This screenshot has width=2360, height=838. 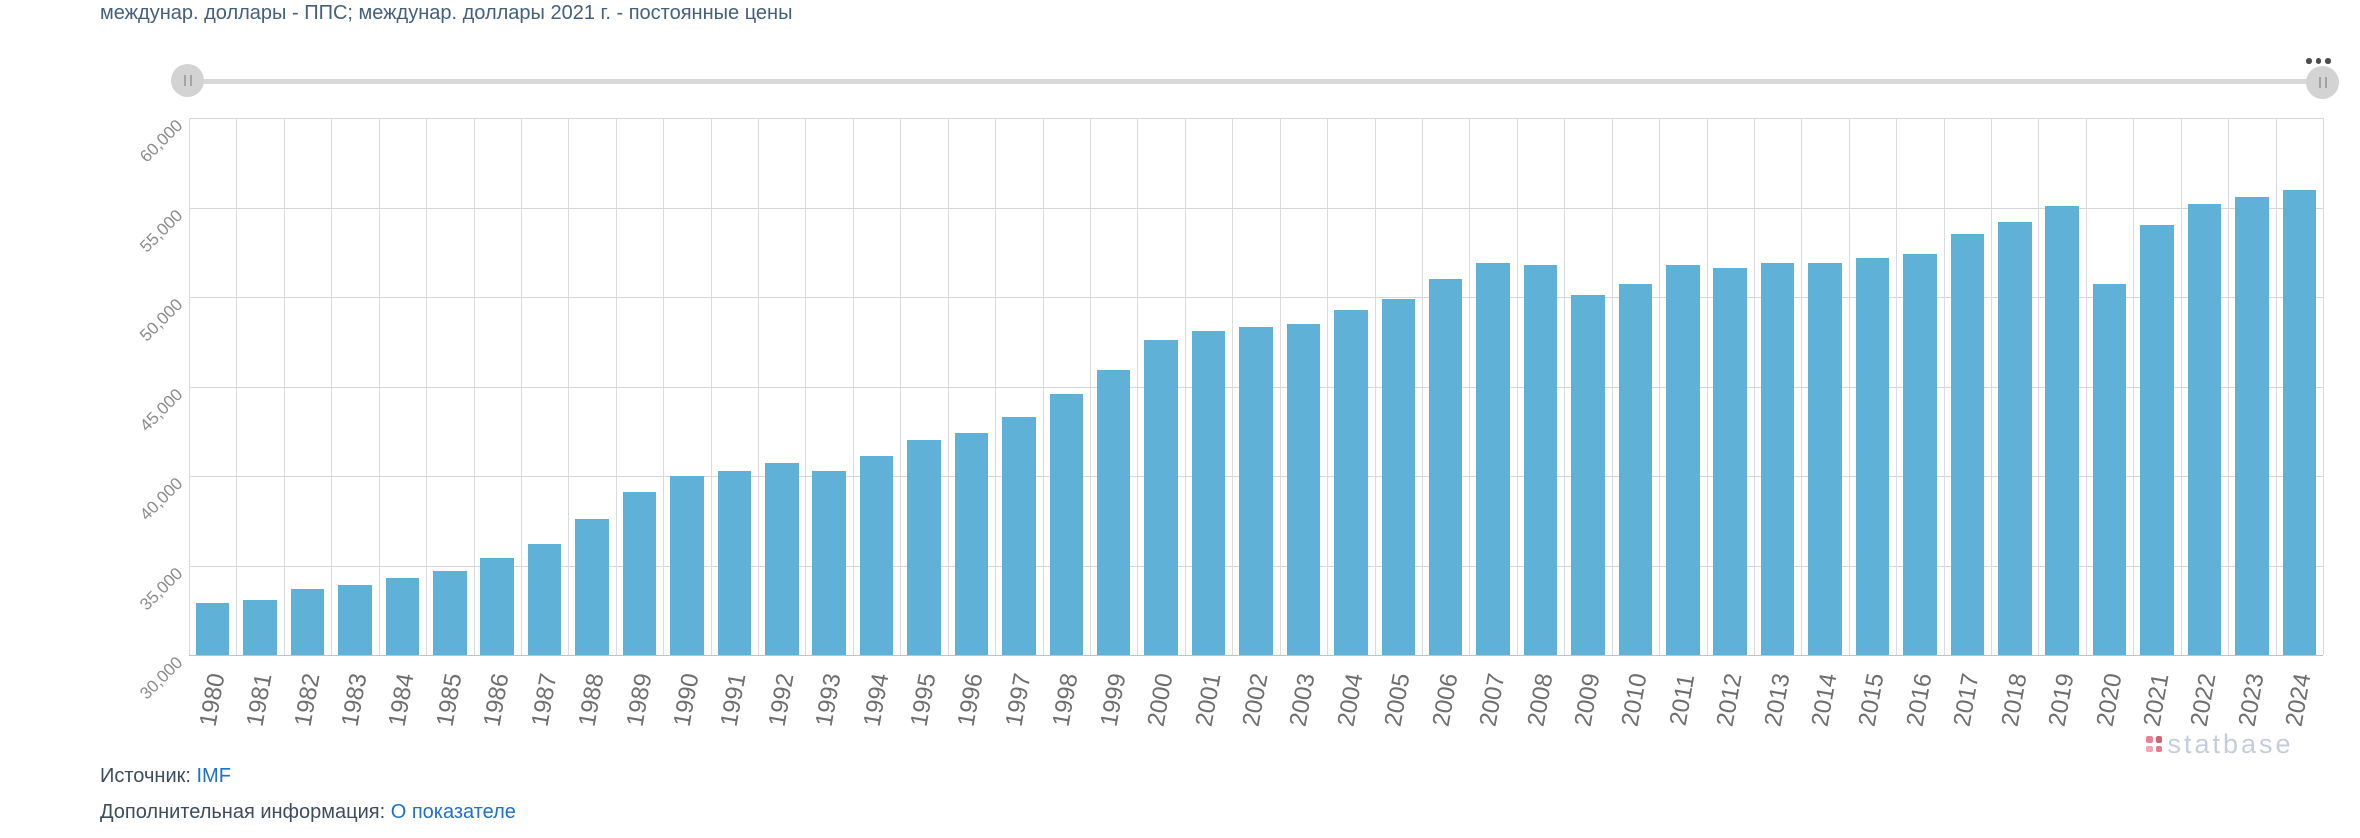 I want to click on range-slider-track, so click(x=1255, y=81).